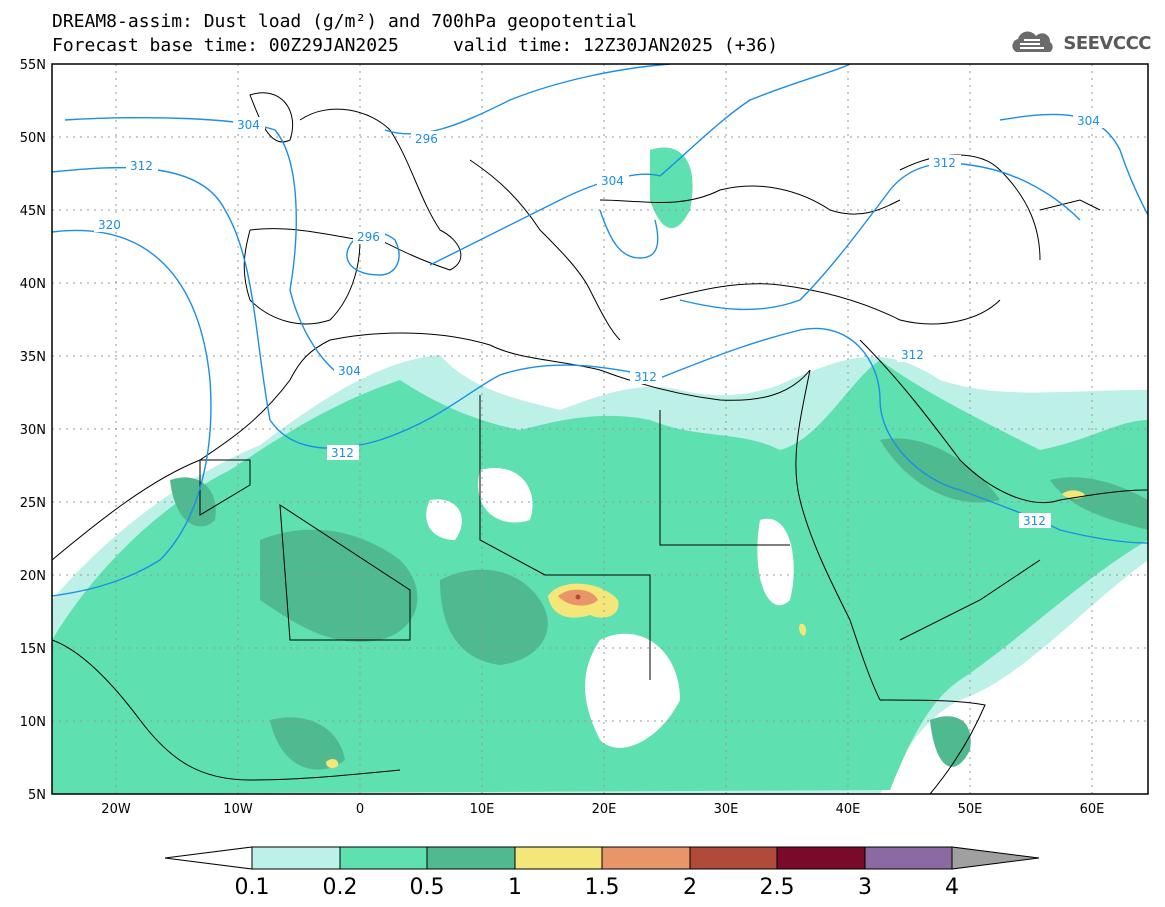 This screenshot has height=907, width=1165. Describe the element at coordinates (995, 858) in the screenshot. I see `colorbar-right-arrow` at that location.